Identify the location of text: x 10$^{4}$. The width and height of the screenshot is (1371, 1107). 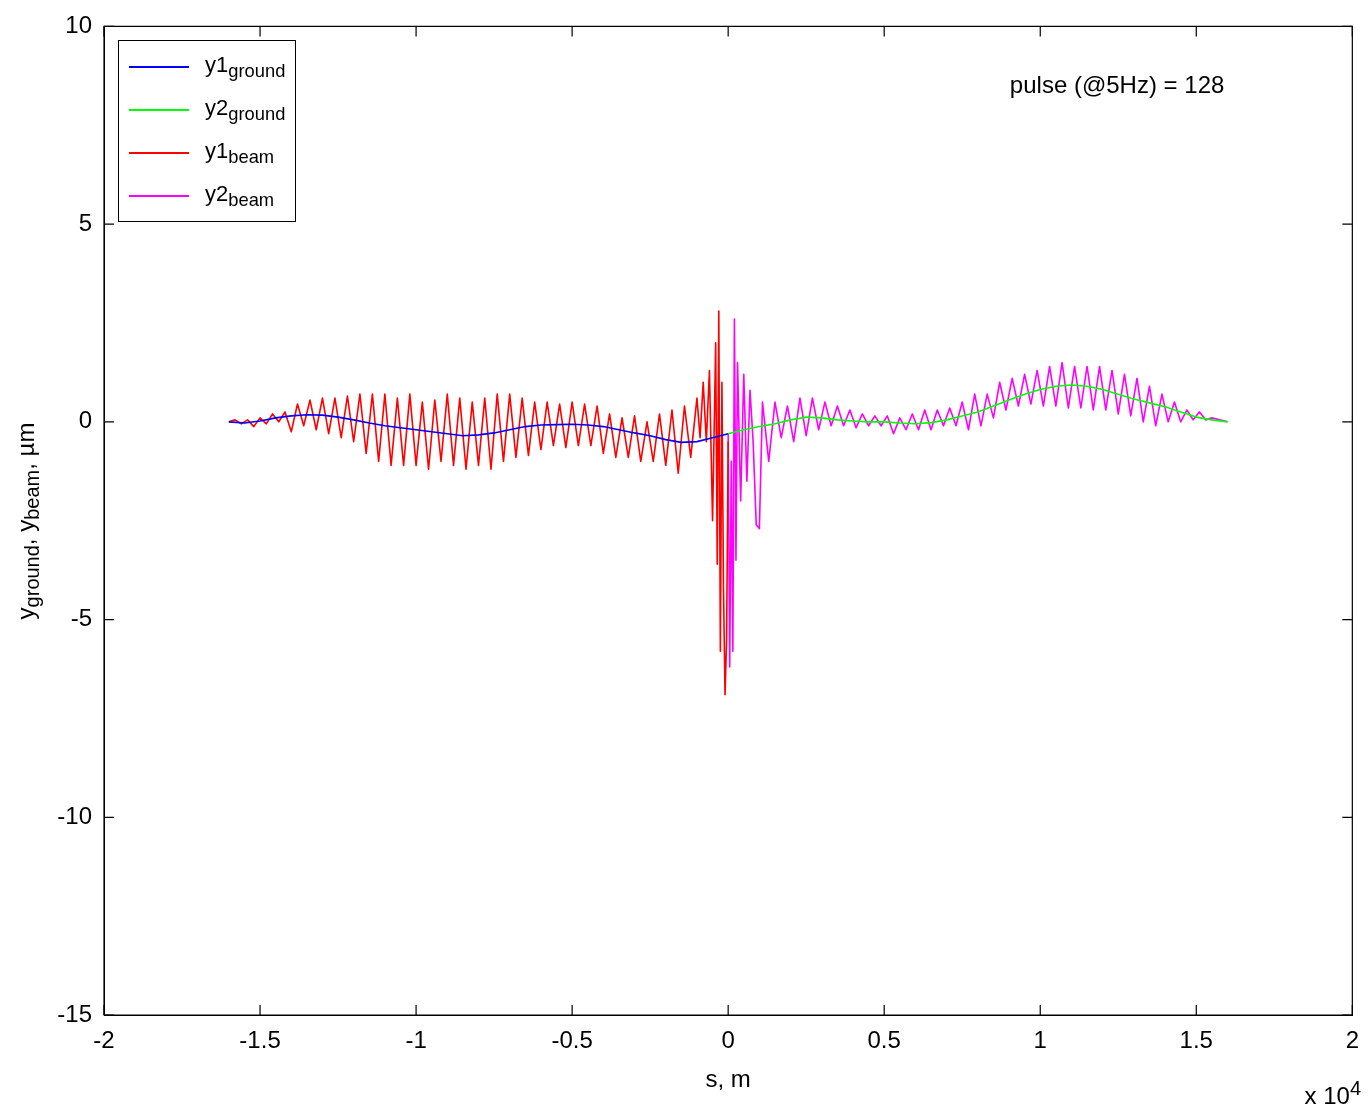
(1332, 1092).